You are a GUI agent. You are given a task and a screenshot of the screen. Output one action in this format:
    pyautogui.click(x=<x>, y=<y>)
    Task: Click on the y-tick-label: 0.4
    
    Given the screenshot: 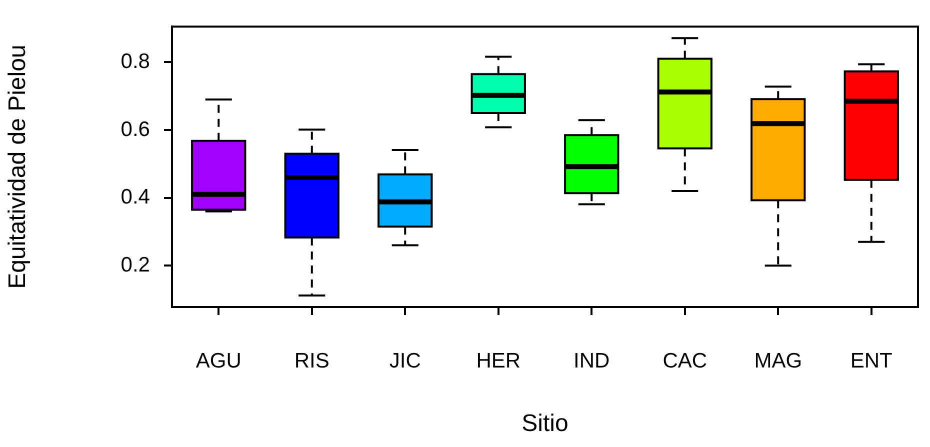 What is the action you would take?
    pyautogui.click(x=135, y=197)
    